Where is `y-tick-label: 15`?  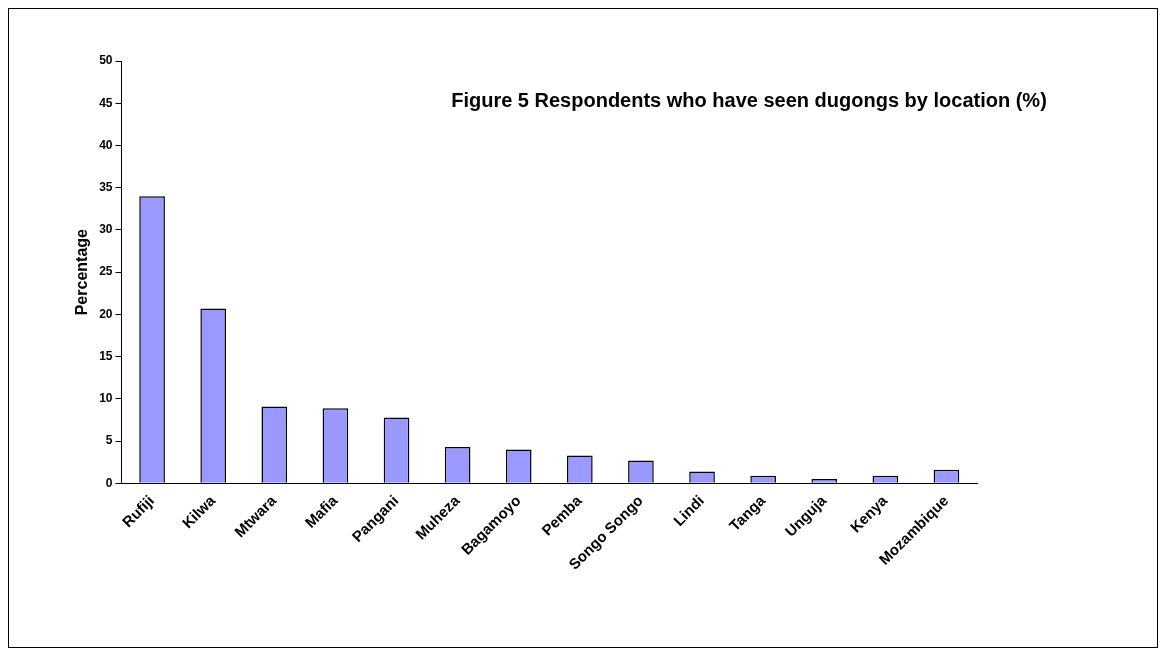
y-tick-label: 15 is located at coordinates (106, 355).